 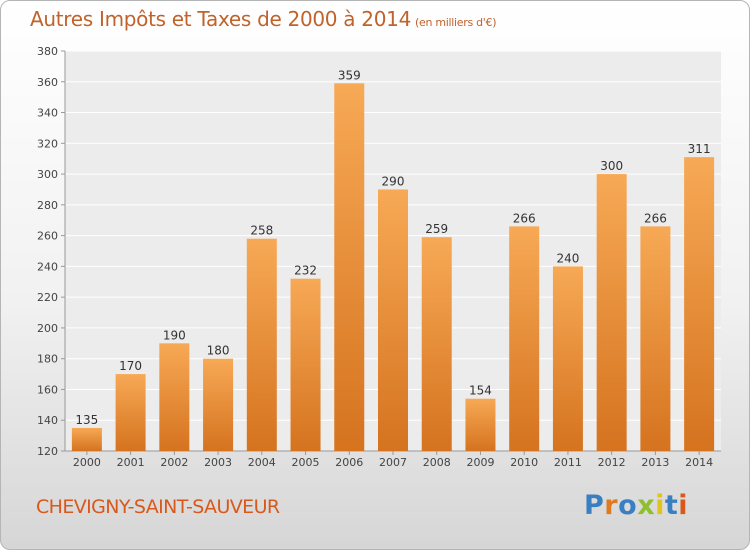 I want to click on data-label: 154, so click(x=480, y=391).